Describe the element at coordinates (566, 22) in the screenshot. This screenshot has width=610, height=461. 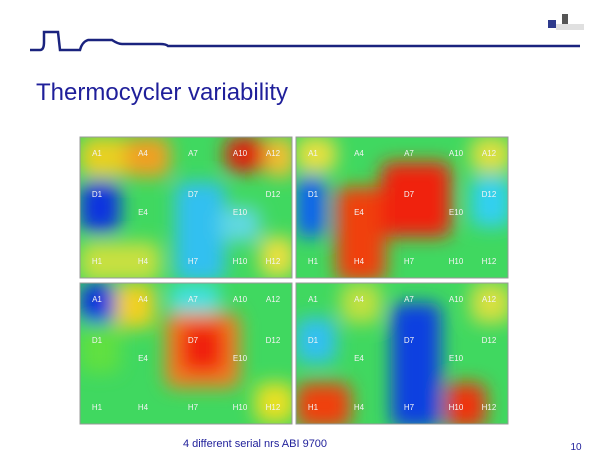
I see `logo` at that location.